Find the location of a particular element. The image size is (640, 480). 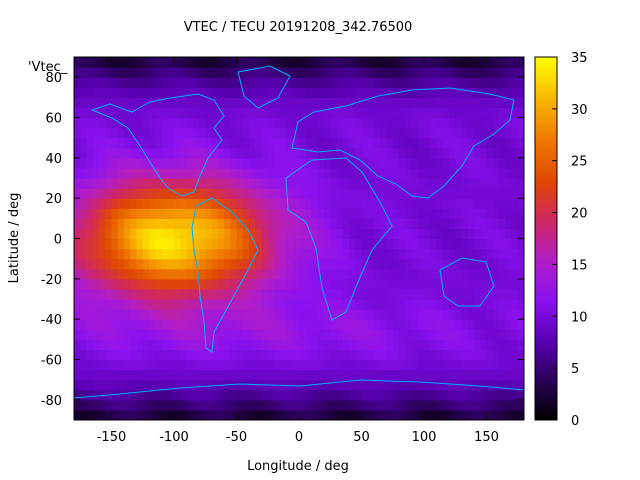

colorbar-tick-label: 10 is located at coordinates (579, 317).